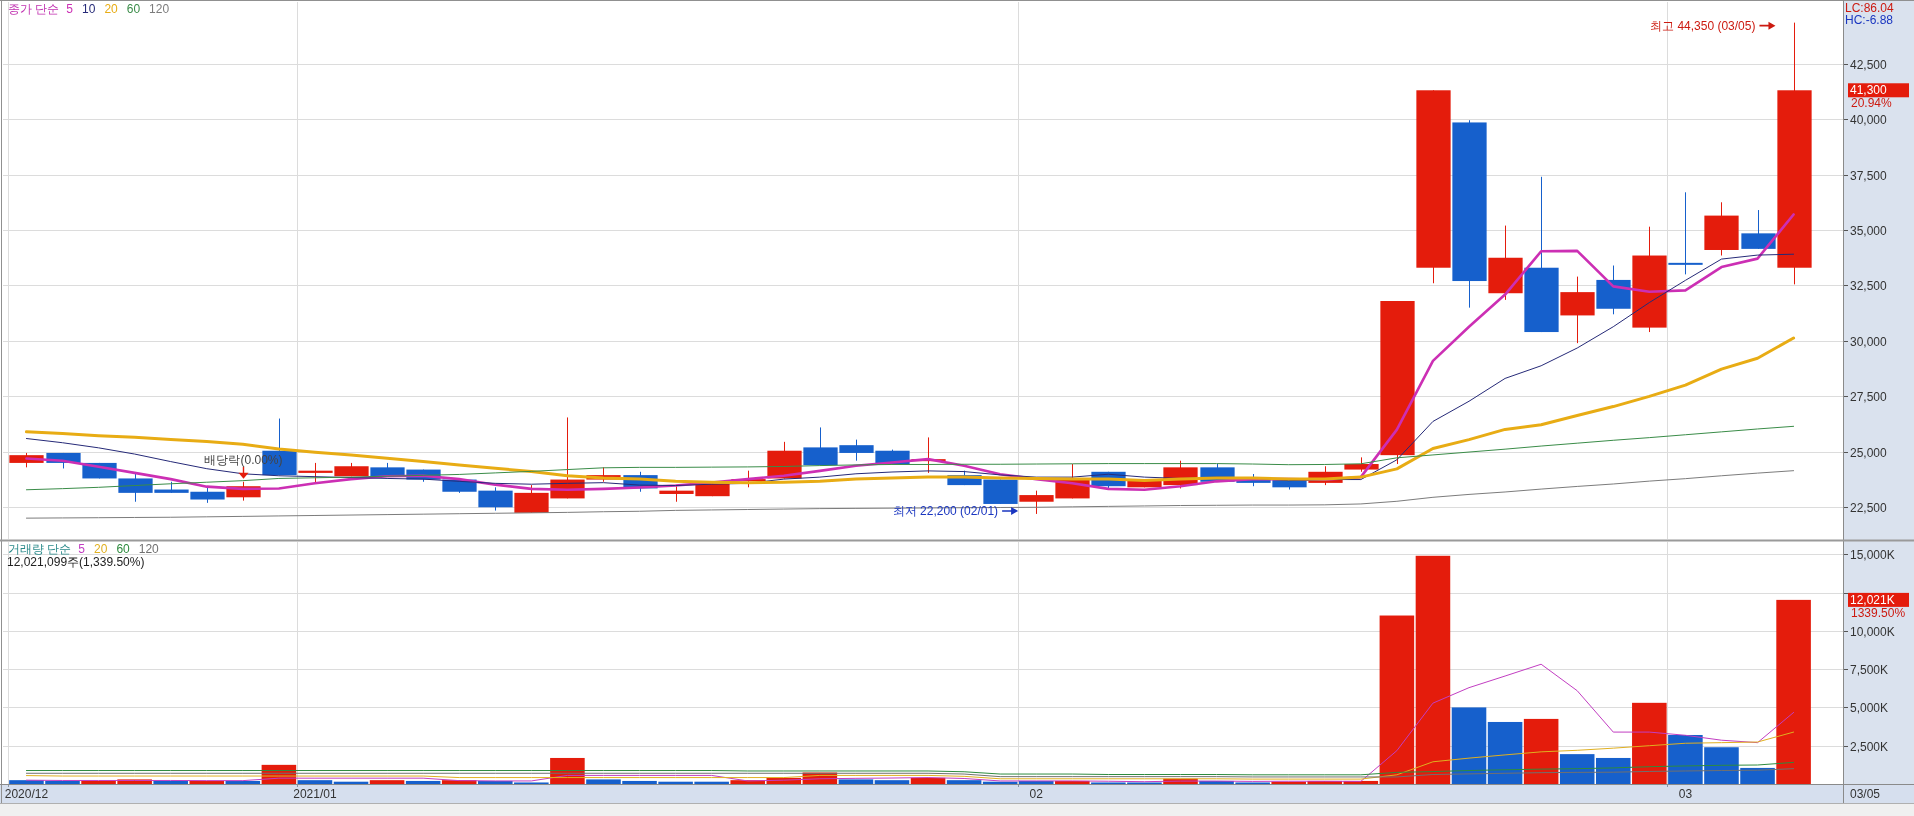 The image size is (1914, 816). Describe the element at coordinates (1872, 599) in the screenshot. I see `text: 12,021K` at that location.